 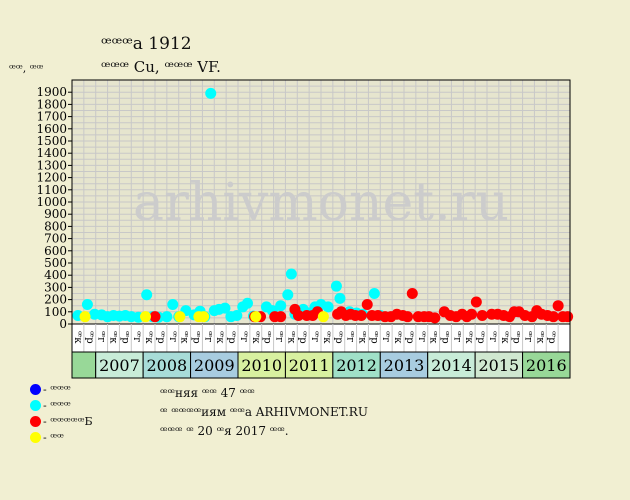 I want to click on page-title: ꟹꟹꟹа 1912, so click(x=146, y=44).